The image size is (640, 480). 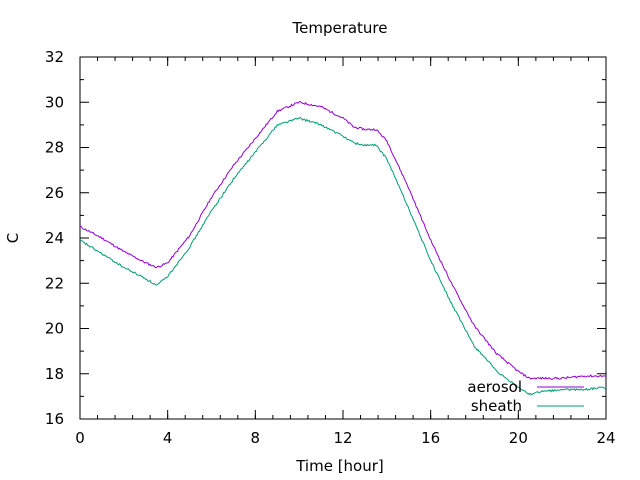 I want to click on x-axis-label: Time [hour], so click(x=339, y=466).